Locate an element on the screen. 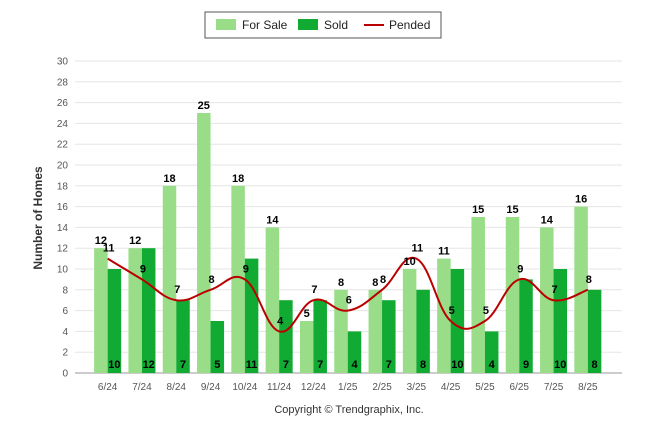 The height and width of the screenshot is (434, 646). data-label-for-sale: 8 is located at coordinates (341, 283).